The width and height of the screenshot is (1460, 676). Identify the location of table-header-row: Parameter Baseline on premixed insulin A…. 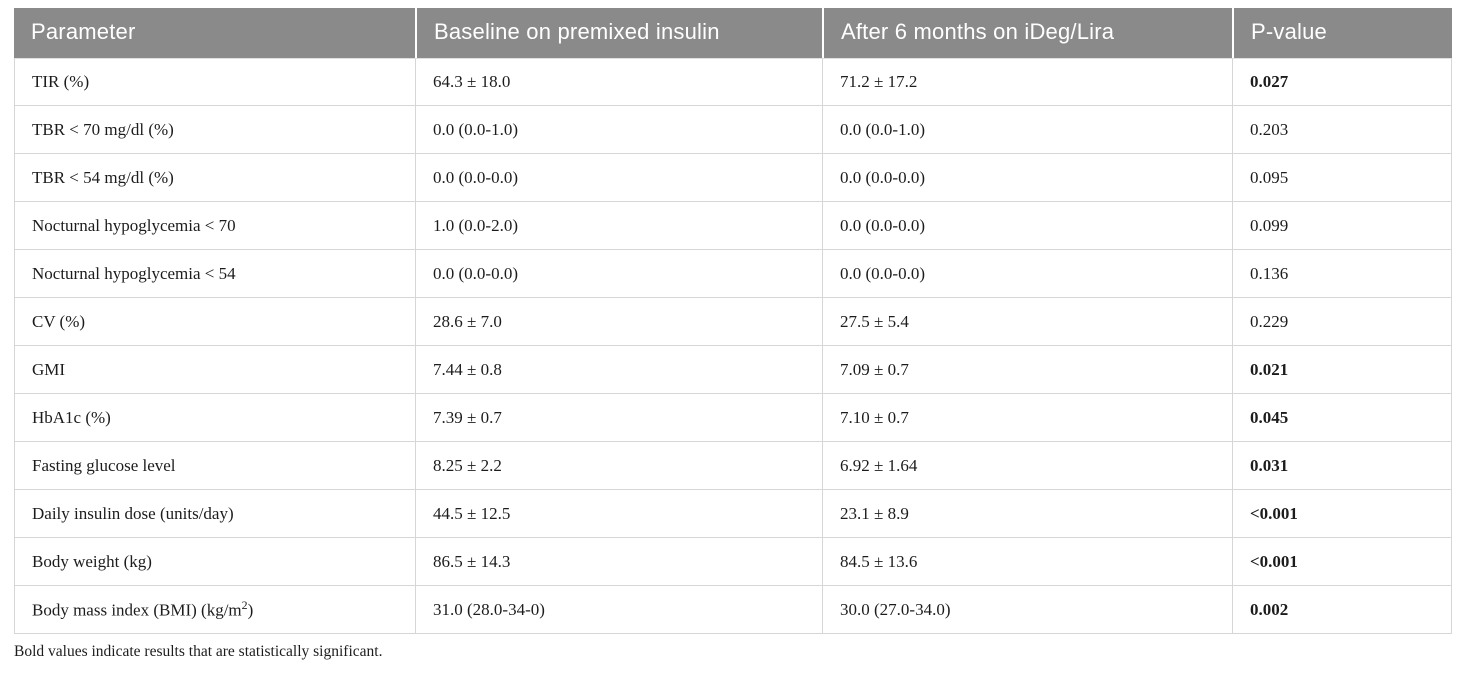
(733, 33).